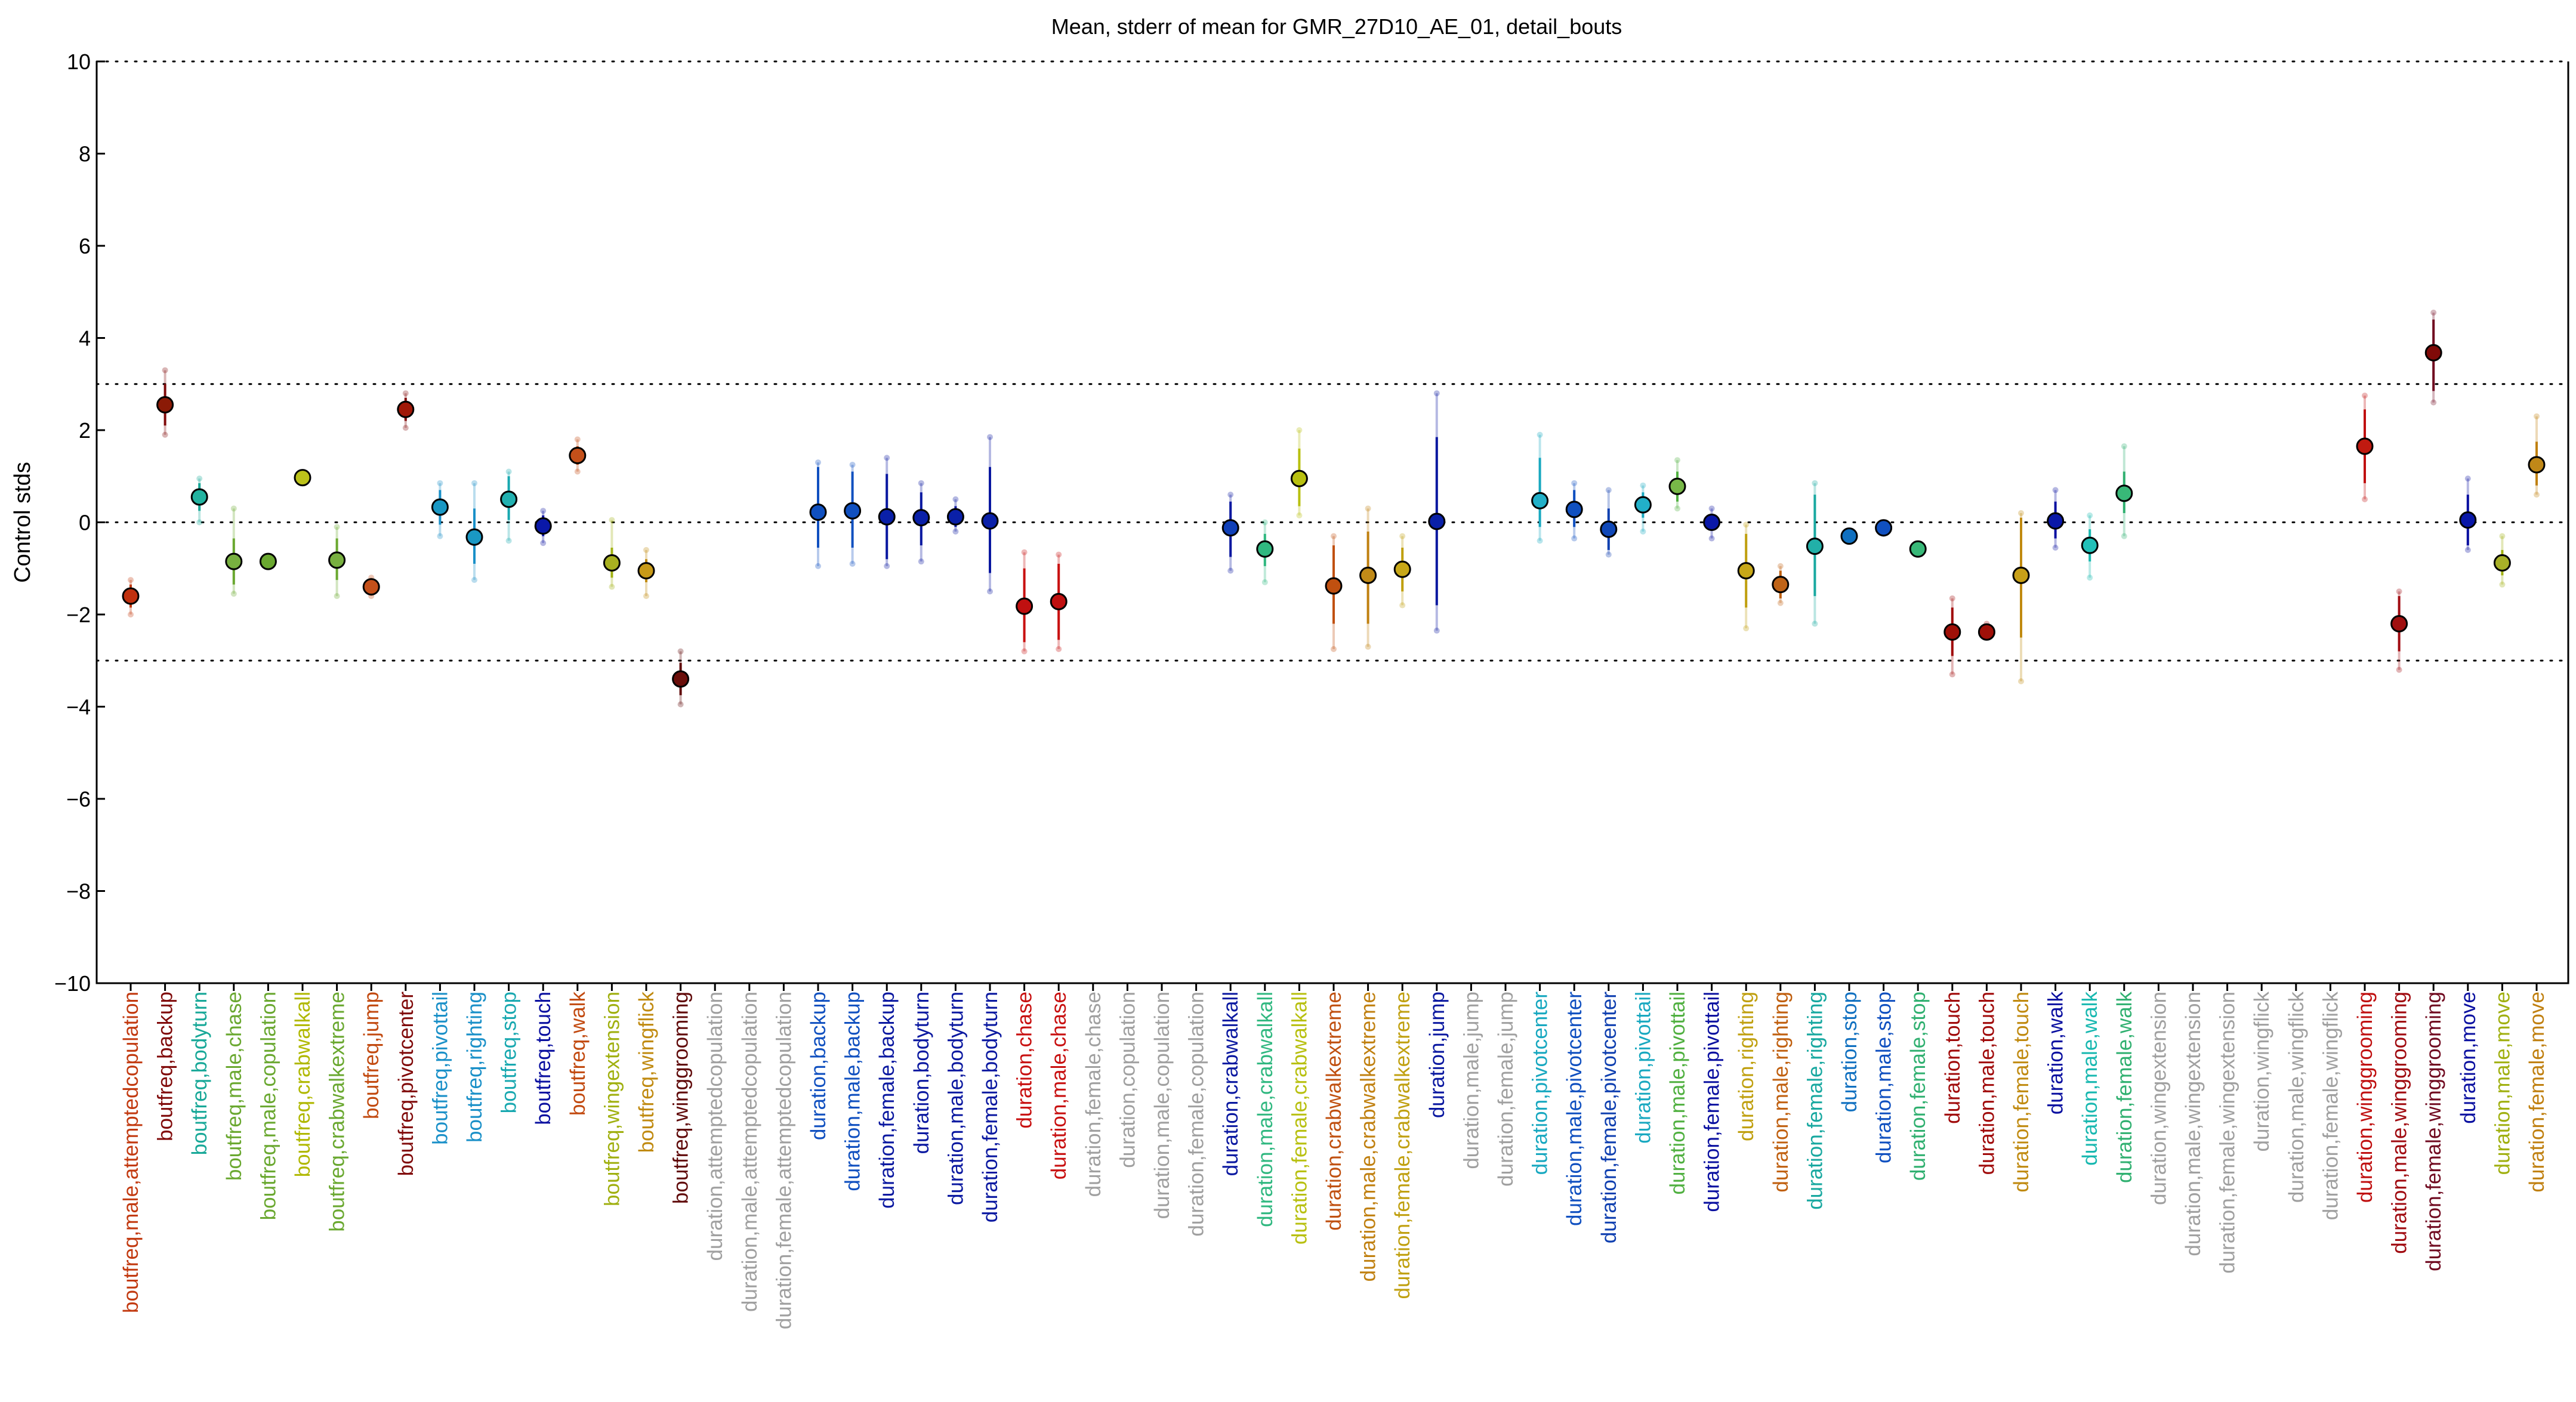  Describe the element at coordinates (2124, 1087) in the screenshot. I see `x-tick-label: duration,female,walk` at that location.